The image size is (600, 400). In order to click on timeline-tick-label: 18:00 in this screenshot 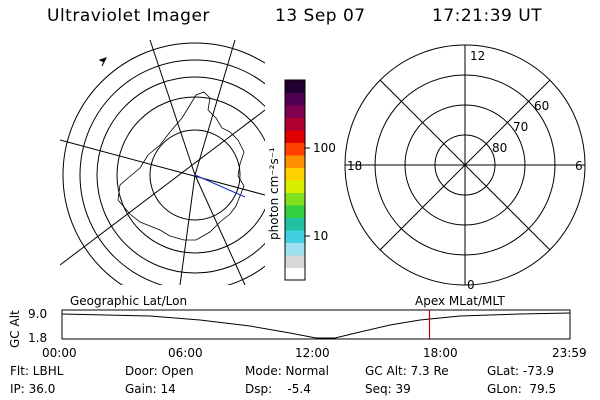, I will do `click(440, 353)`.